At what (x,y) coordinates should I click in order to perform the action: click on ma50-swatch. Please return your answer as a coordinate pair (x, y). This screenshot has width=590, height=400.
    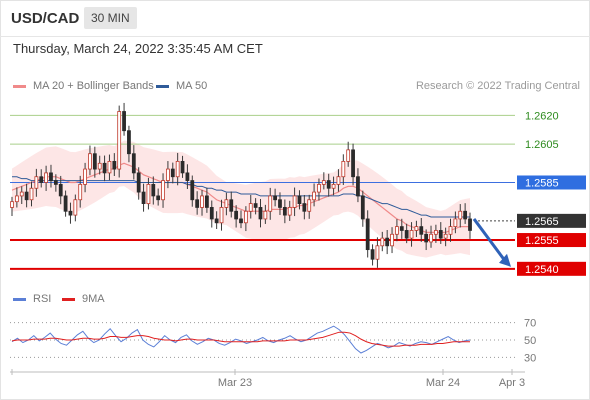
    Looking at the image, I should click on (162, 86).